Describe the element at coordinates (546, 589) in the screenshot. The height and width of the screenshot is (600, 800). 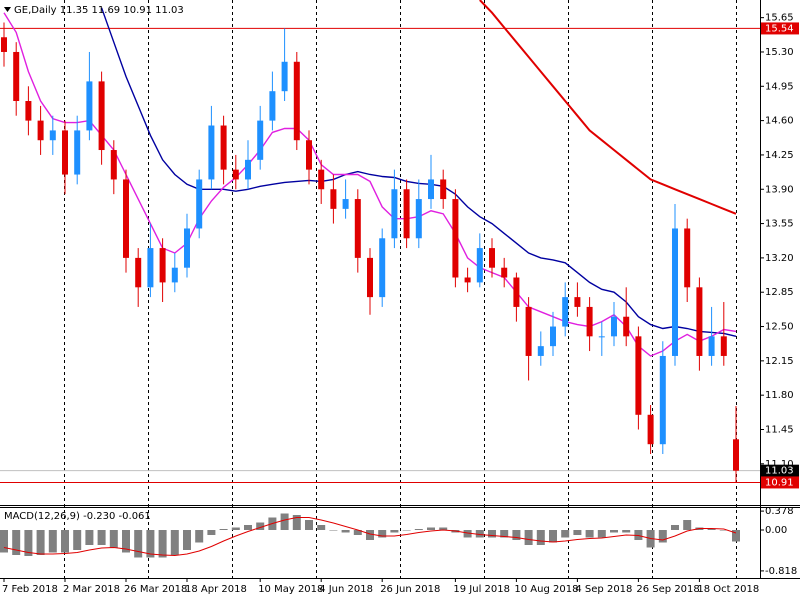
I see `x-tick-label: 10 Aug 2018` at that location.